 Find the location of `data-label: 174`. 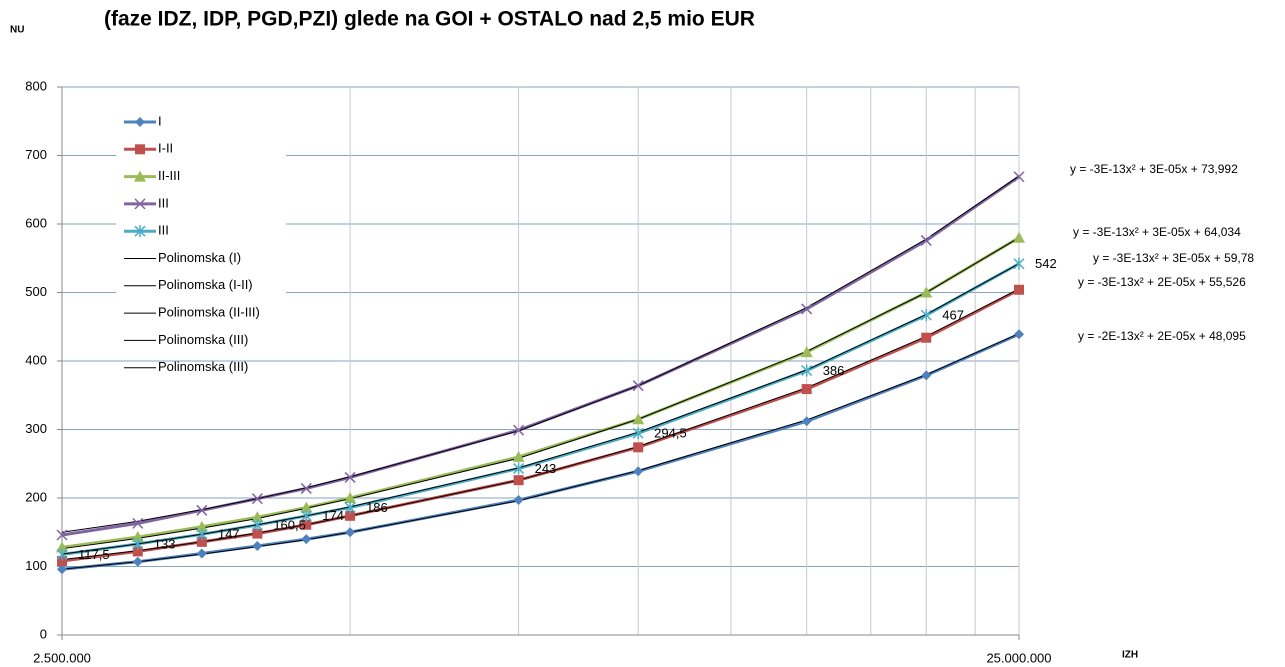

data-label: 174 is located at coordinates (333, 515).